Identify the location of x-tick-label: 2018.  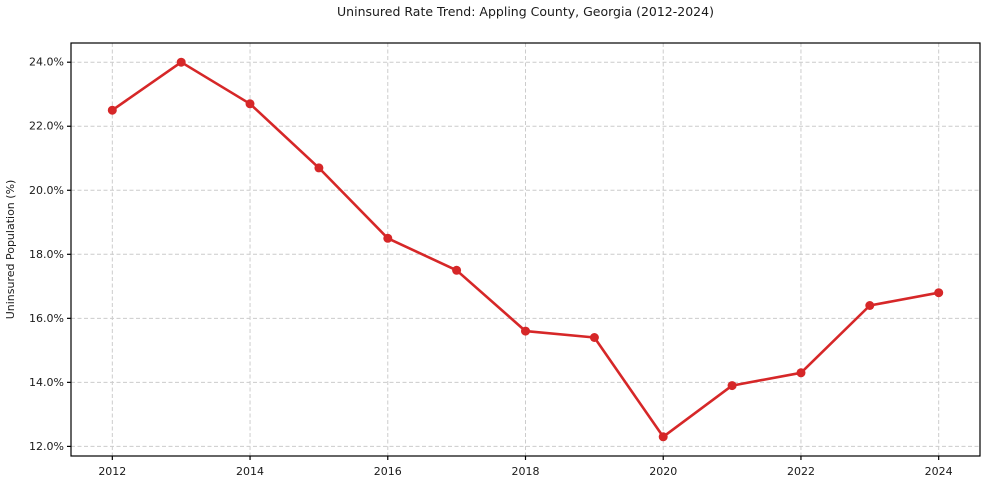
(526, 471).